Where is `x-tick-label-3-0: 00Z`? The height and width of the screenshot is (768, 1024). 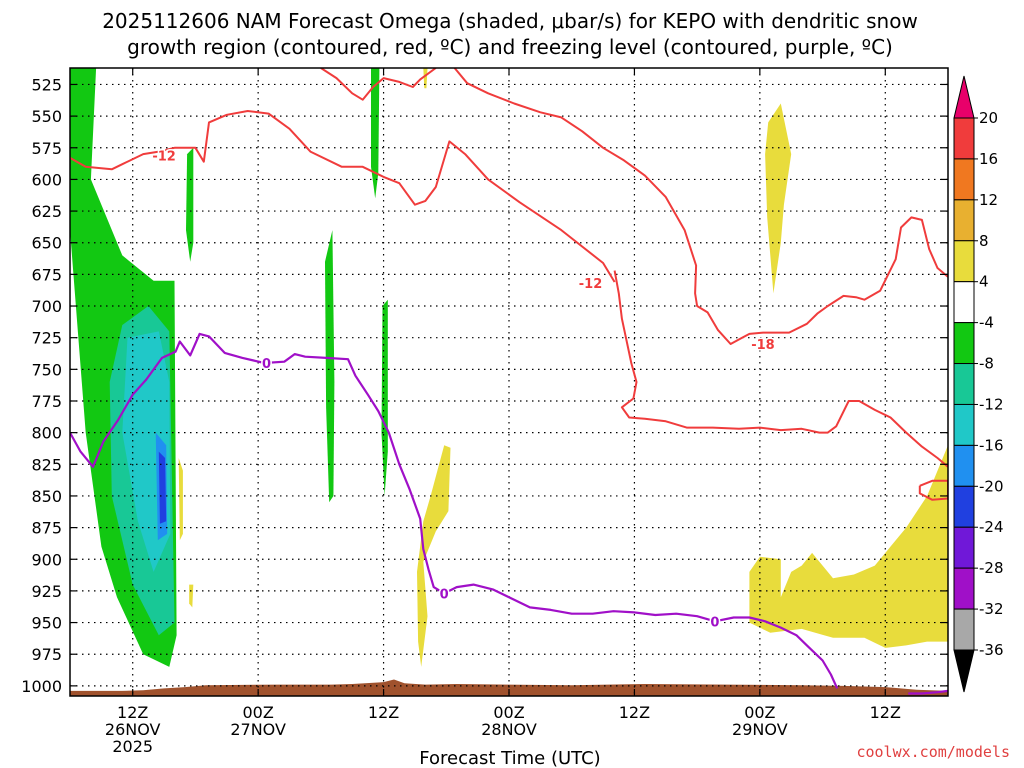 x-tick-label-3-0: 00Z is located at coordinates (508, 712).